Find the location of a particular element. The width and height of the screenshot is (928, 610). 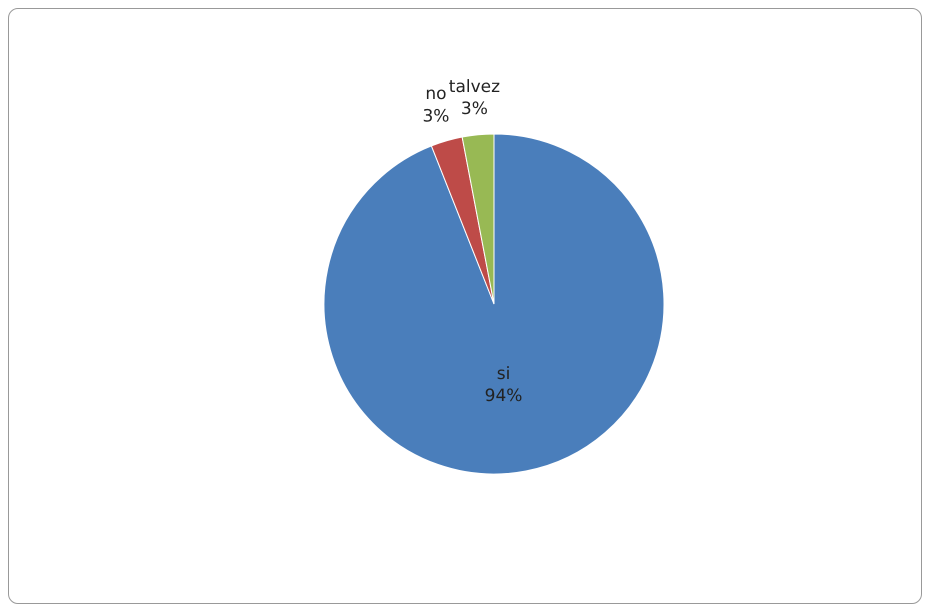

data-label: 94% is located at coordinates (503, 396).